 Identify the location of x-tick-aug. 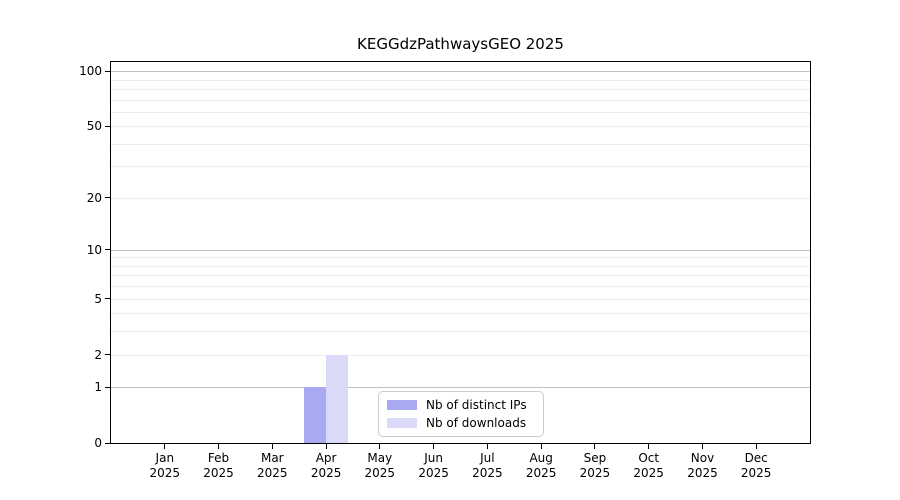
(541, 446).